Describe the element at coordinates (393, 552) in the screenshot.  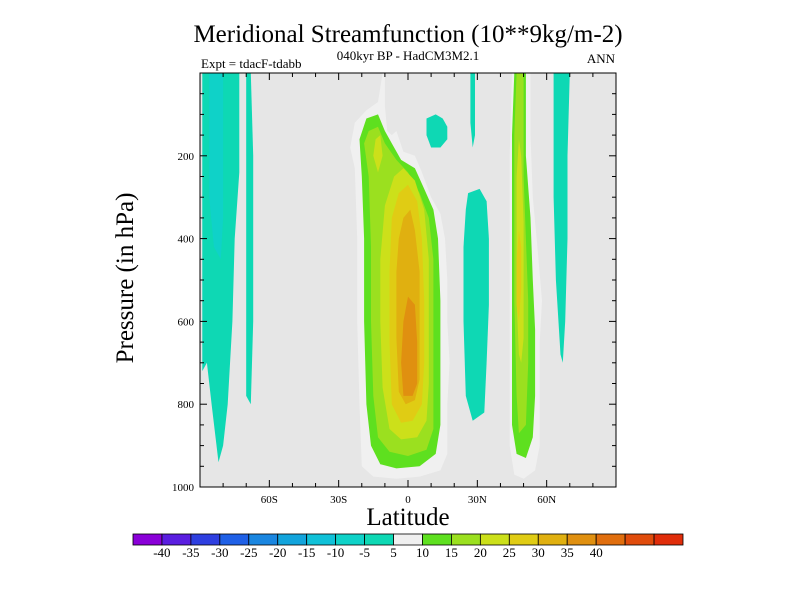
I see `colorbar-label: 5` at that location.